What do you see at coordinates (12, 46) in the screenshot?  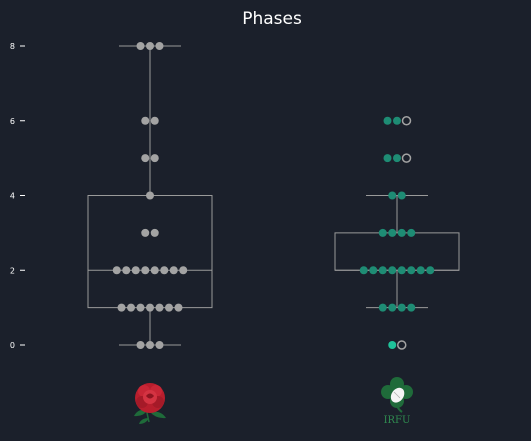 I see `y-tick-label: 8` at bounding box center [12, 46].